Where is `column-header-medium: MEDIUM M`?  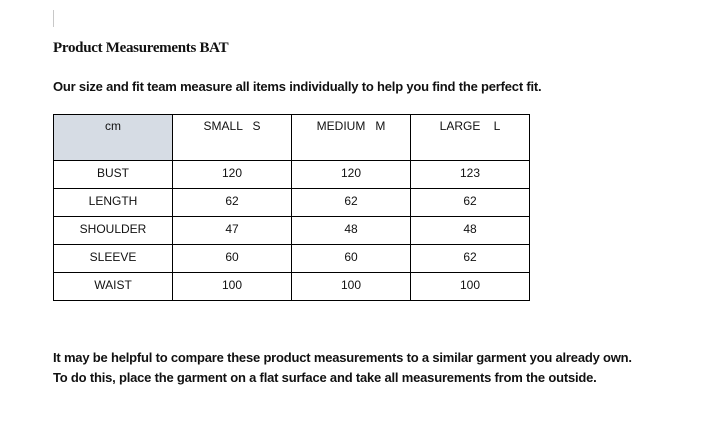
column-header-medium: MEDIUM M is located at coordinates (351, 137).